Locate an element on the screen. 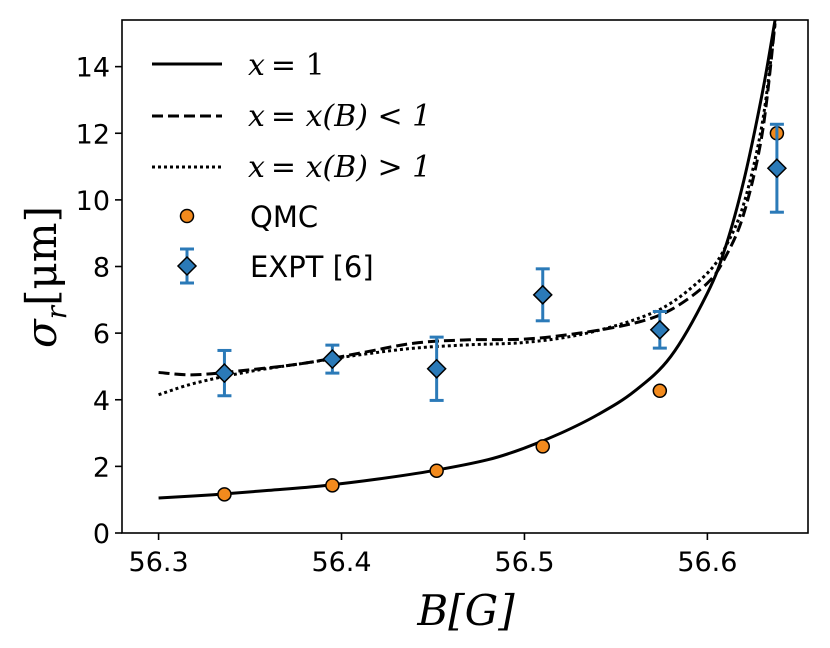  y-tick-label: 2 is located at coordinates (101, 467).